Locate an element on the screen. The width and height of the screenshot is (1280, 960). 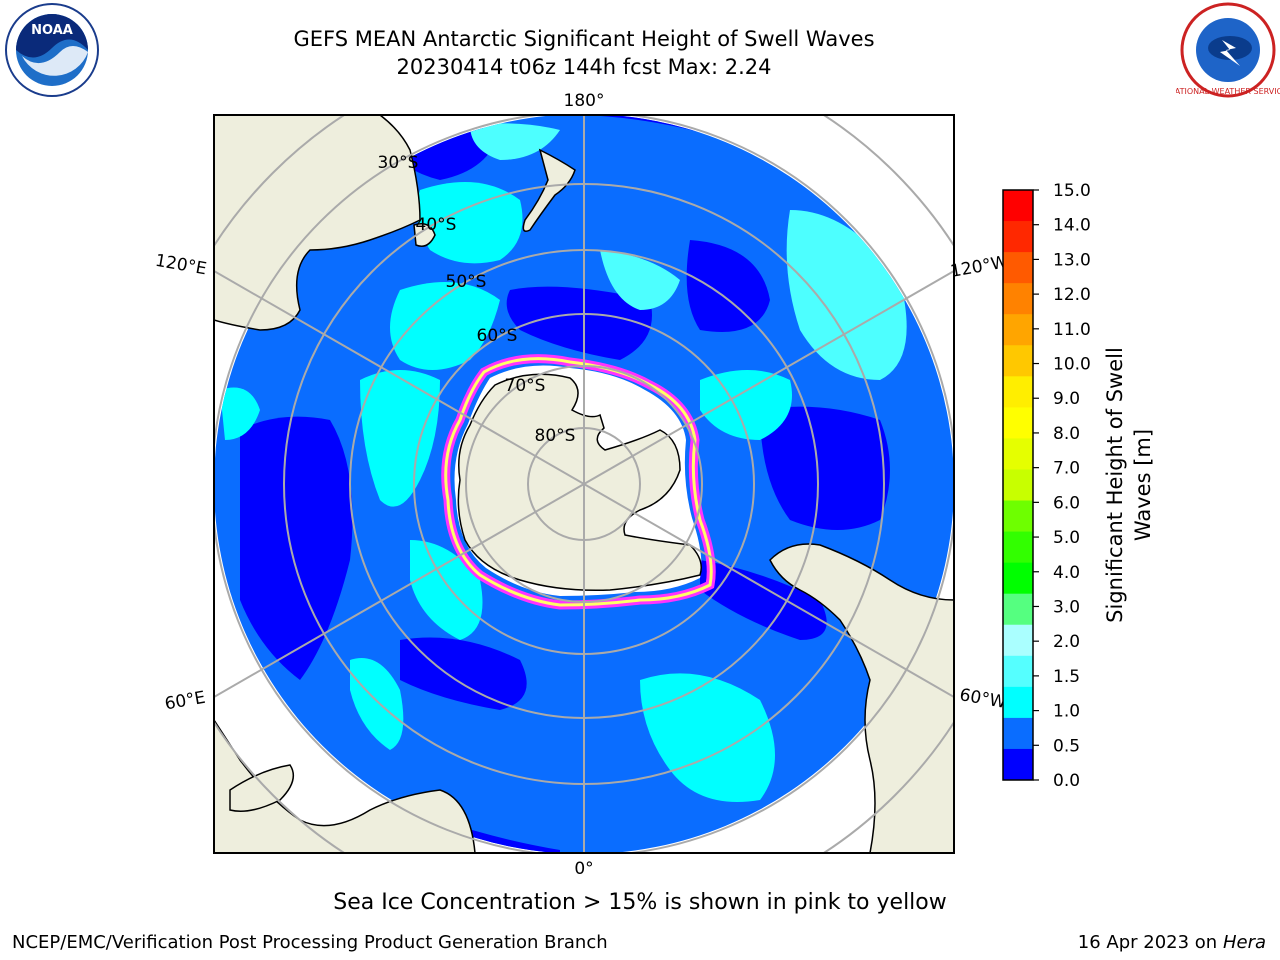
colorbar-tick-label: 11.0 is located at coordinates (1072, 330).